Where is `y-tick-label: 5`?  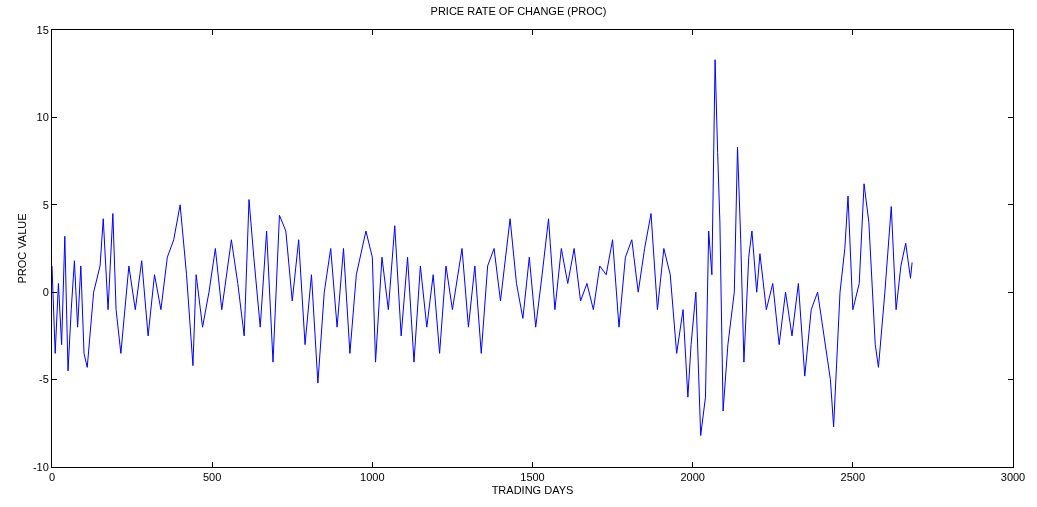 y-tick-label: 5 is located at coordinates (45, 204).